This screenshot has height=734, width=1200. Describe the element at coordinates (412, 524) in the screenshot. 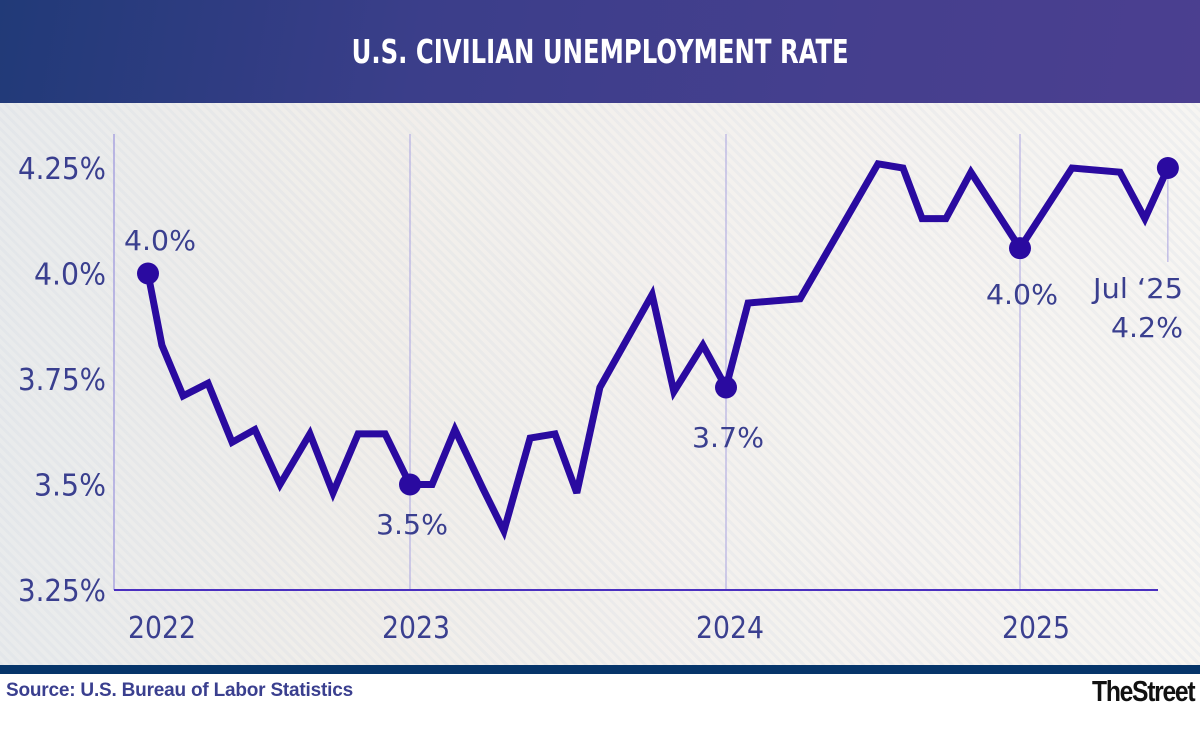

I see `annotation-label: 3.5%` at that location.